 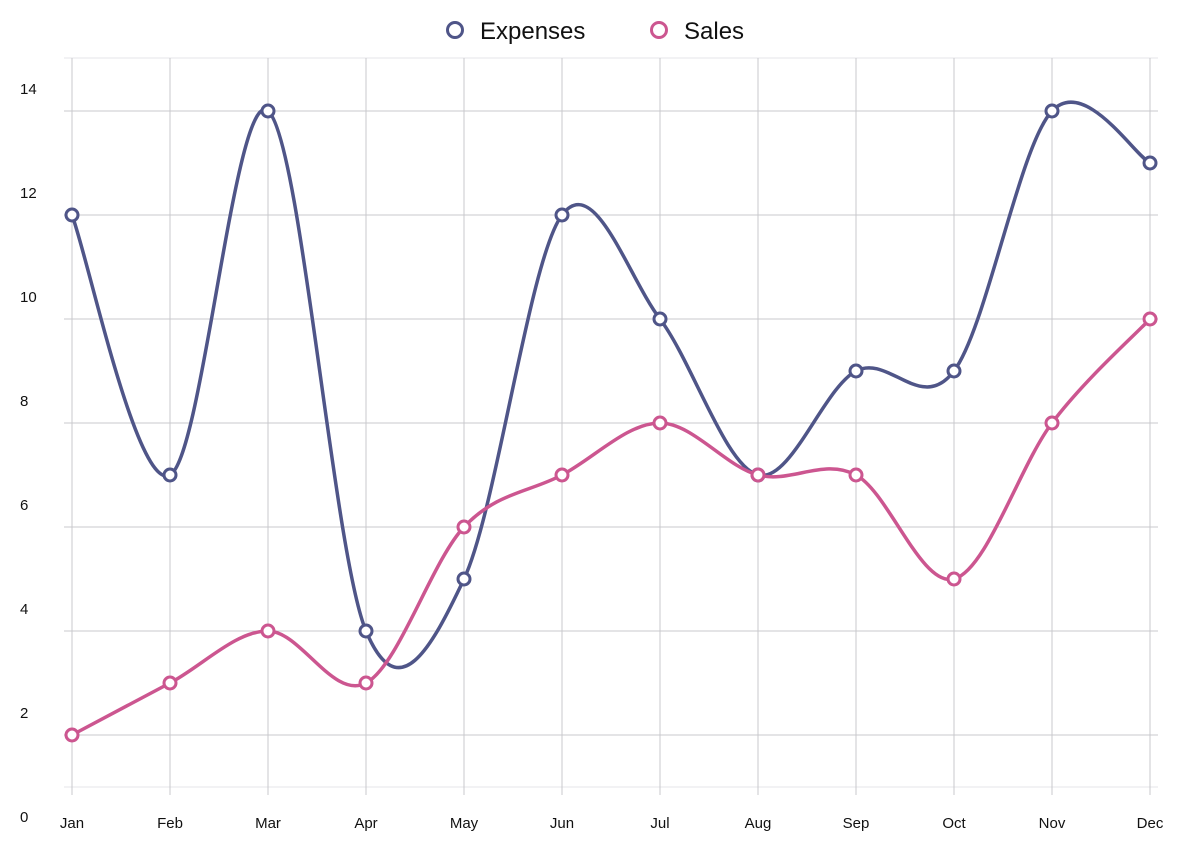 What do you see at coordinates (659, 823) in the screenshot?
I see `x-tick-label: Jul` at bounding box center [659, 823].